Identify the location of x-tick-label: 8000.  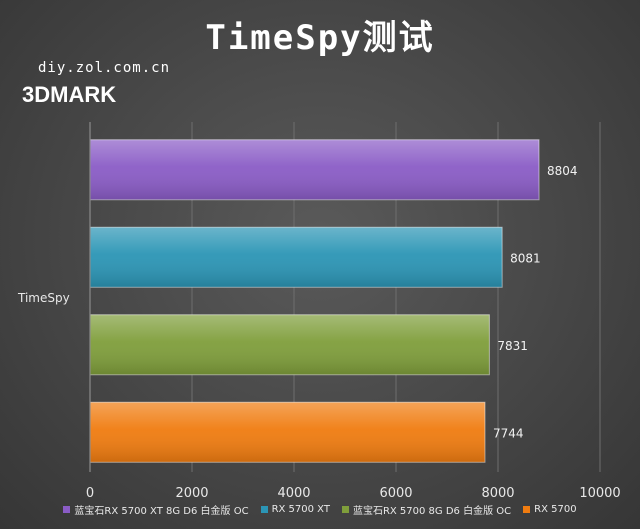
(497, 493).